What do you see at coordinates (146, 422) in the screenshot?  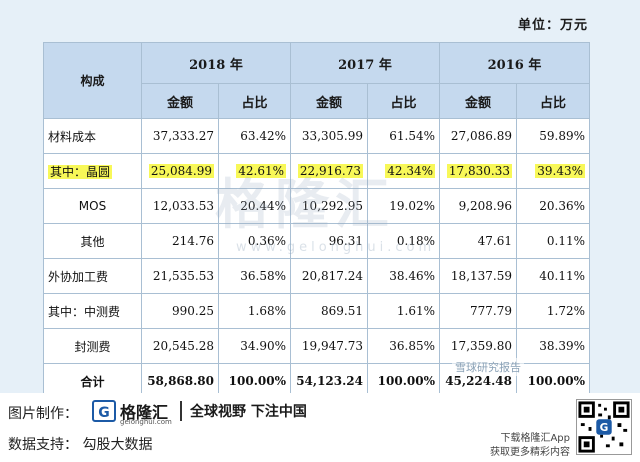 I see `logo-url: gelonghui.com` at bounding box center [146, 422].